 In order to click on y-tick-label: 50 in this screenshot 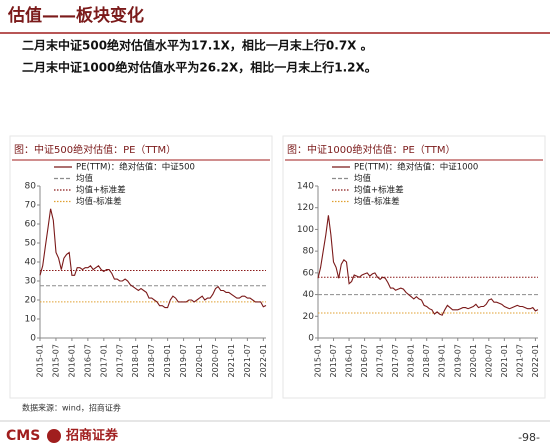, I will do `click(31, 244)`.